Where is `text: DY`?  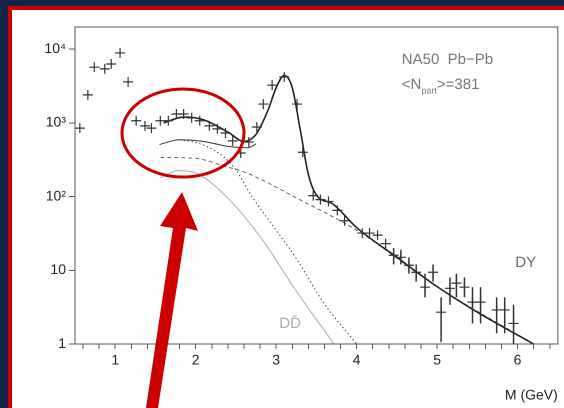 text: DY is located at coordinates (525, 262).